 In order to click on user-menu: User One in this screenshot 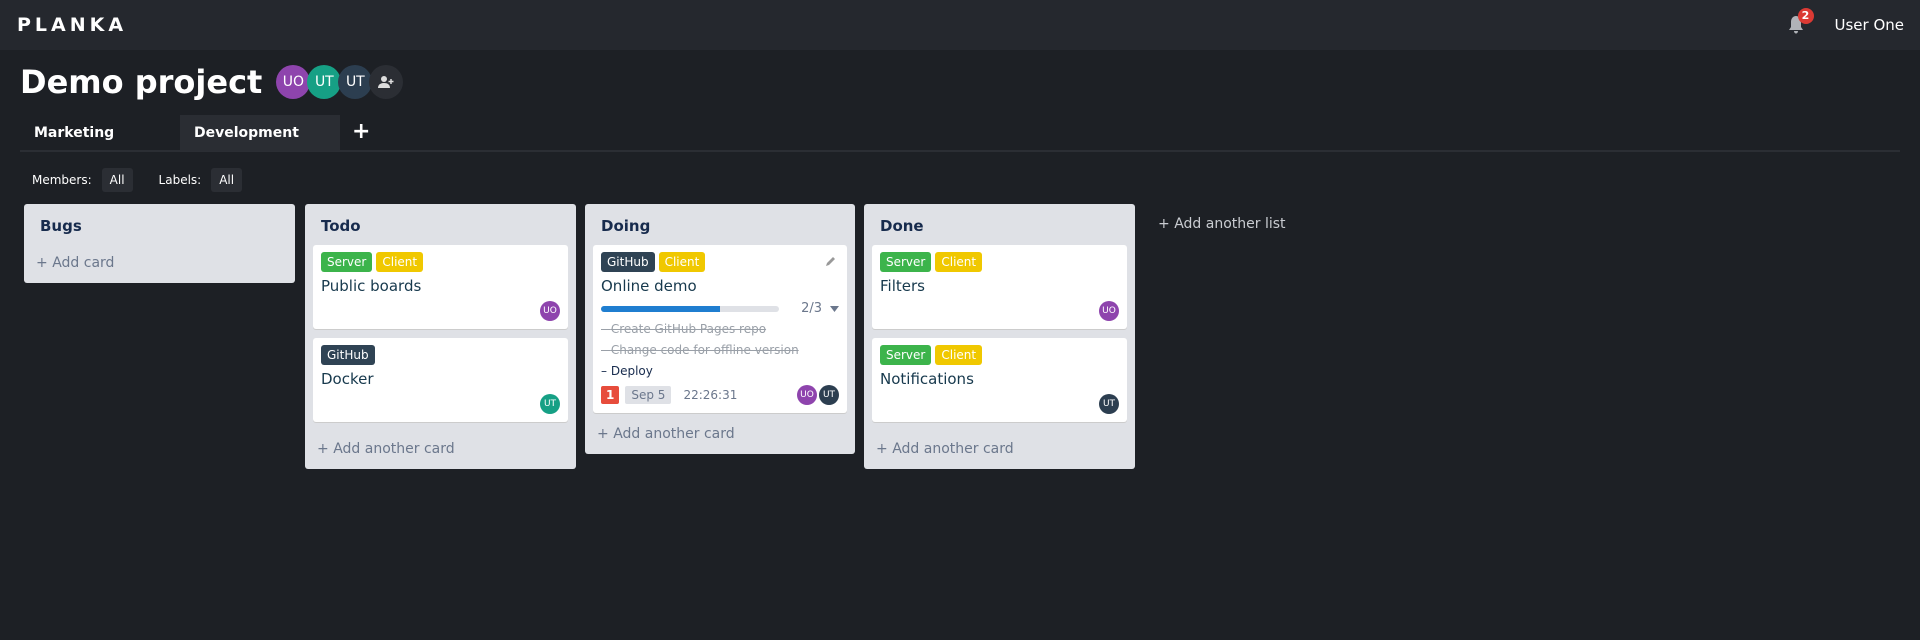, I will do `click(1869, 25)`.